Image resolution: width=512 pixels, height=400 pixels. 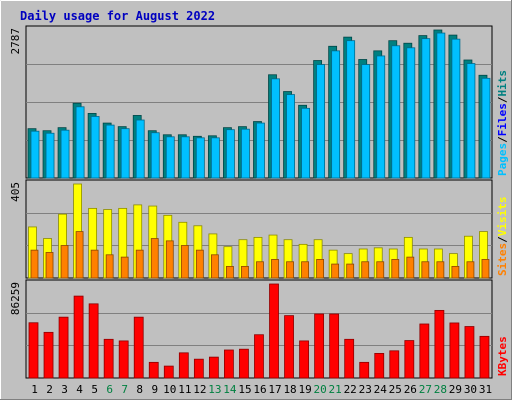 What do you see at coordinates (34, 389) in the screenshot?
I see `day-label-1: 1` at bounding box center [34, 389].